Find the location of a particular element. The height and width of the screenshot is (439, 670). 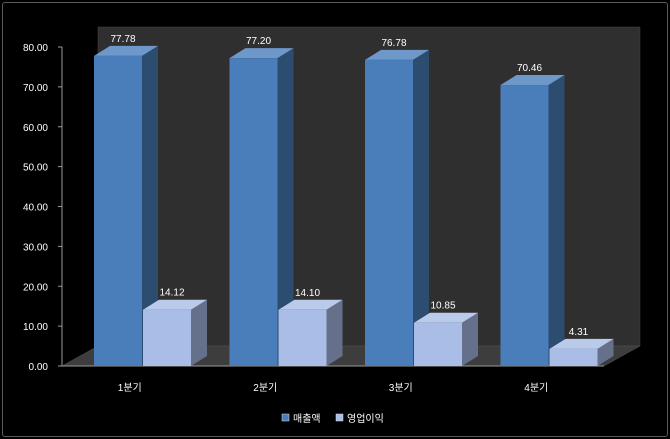

data-label: 77.20 is located at coordinates (258, 41).